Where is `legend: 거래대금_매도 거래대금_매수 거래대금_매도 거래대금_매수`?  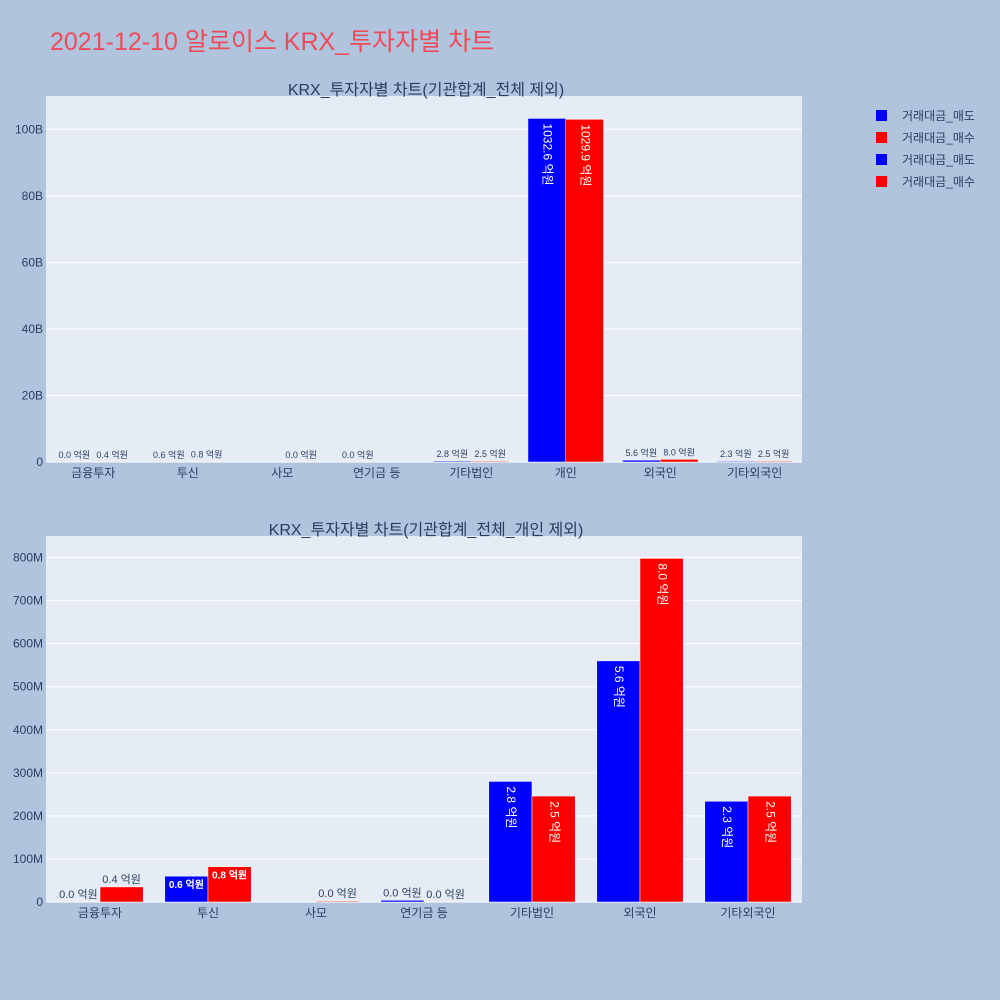 legend: 거래대금_매도 거래대금_매수 거래대금_매도 거래대금_매수 is located at coordinates (925, 148).